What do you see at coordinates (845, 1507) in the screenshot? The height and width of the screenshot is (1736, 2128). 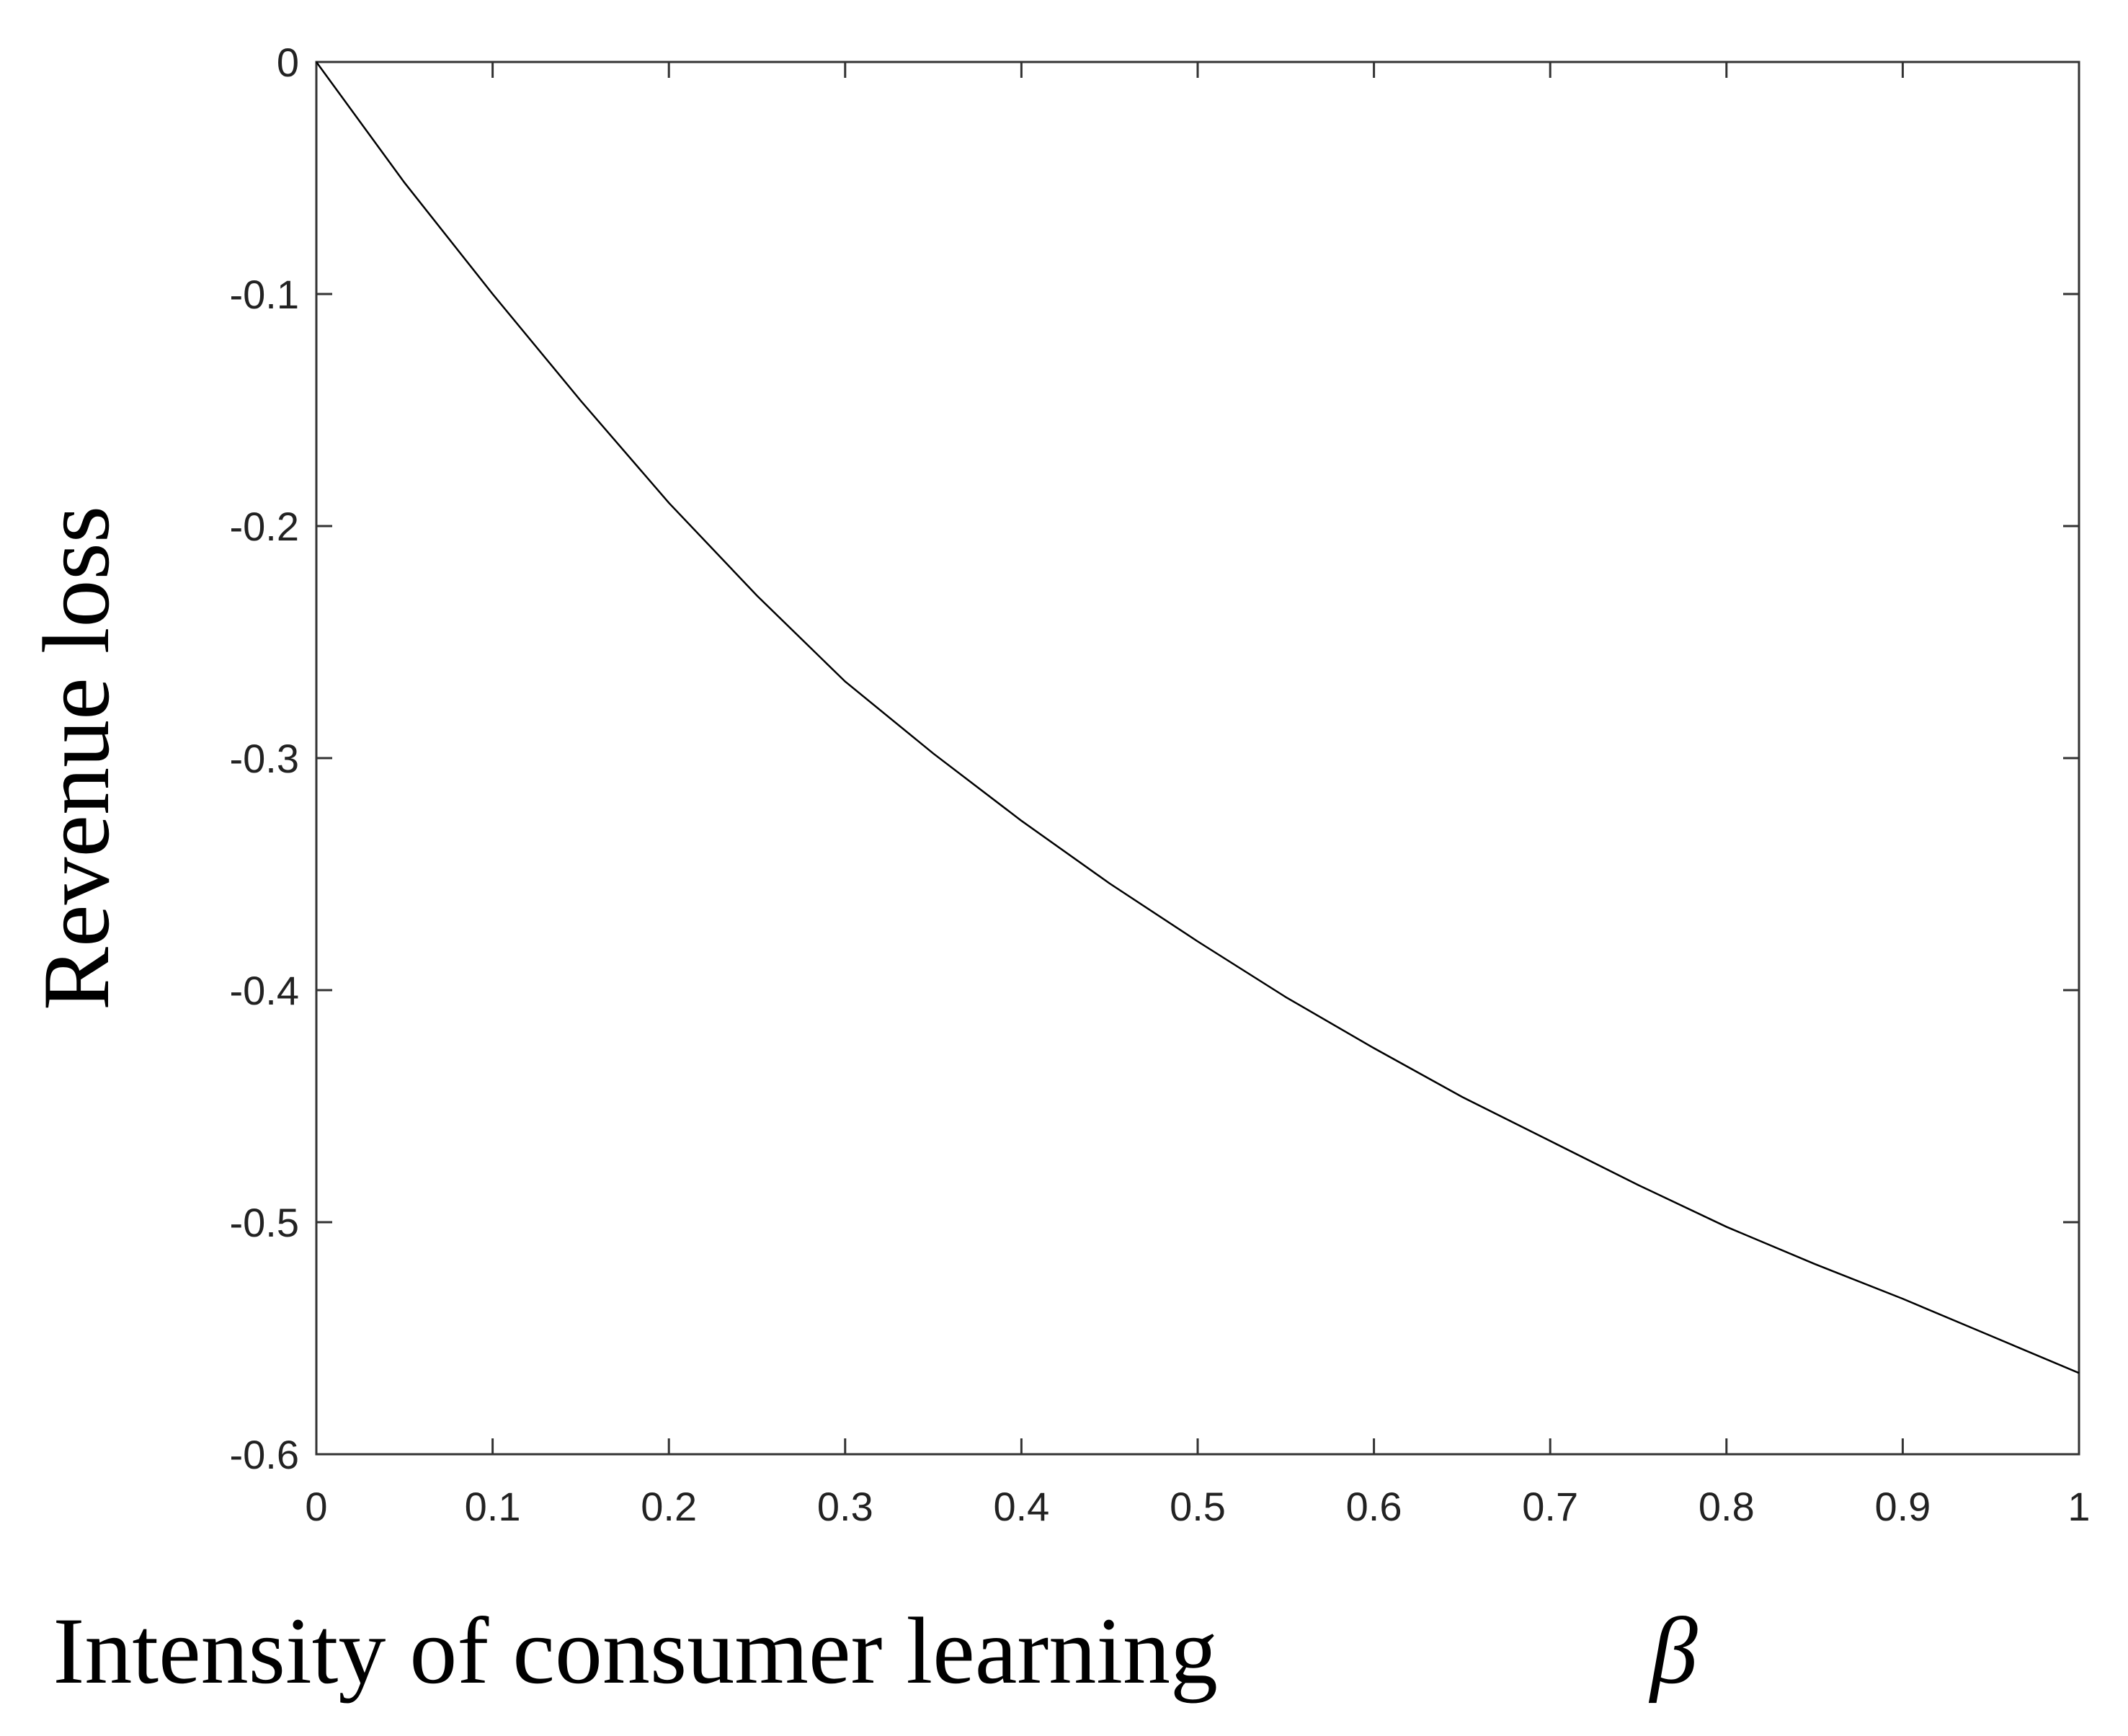 I see `x-tick-label: 0.3` at bounding box center [845, 1507].